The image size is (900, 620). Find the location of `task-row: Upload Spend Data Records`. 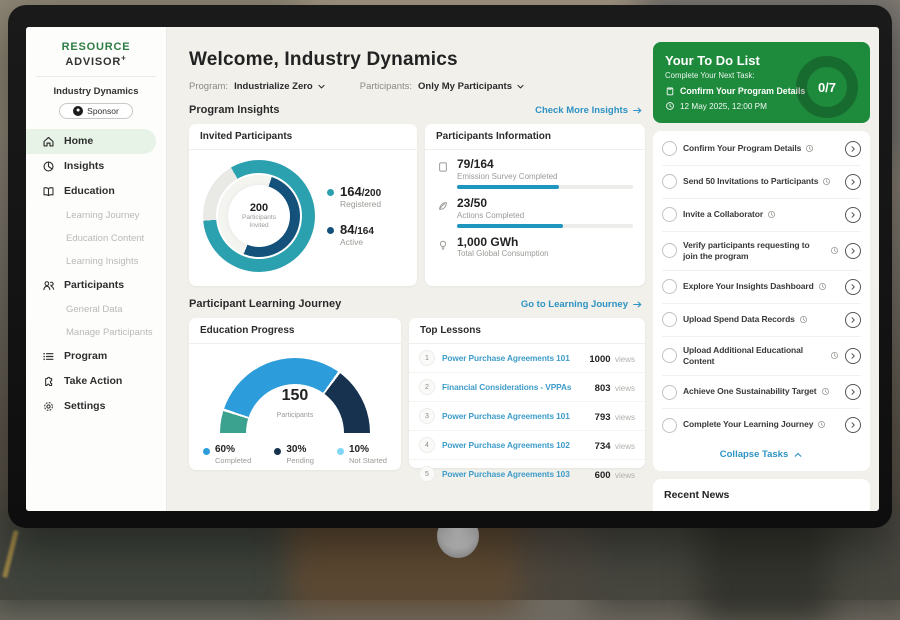

task-row: Upload Spend Data Records is located at coordinates (761, 319).